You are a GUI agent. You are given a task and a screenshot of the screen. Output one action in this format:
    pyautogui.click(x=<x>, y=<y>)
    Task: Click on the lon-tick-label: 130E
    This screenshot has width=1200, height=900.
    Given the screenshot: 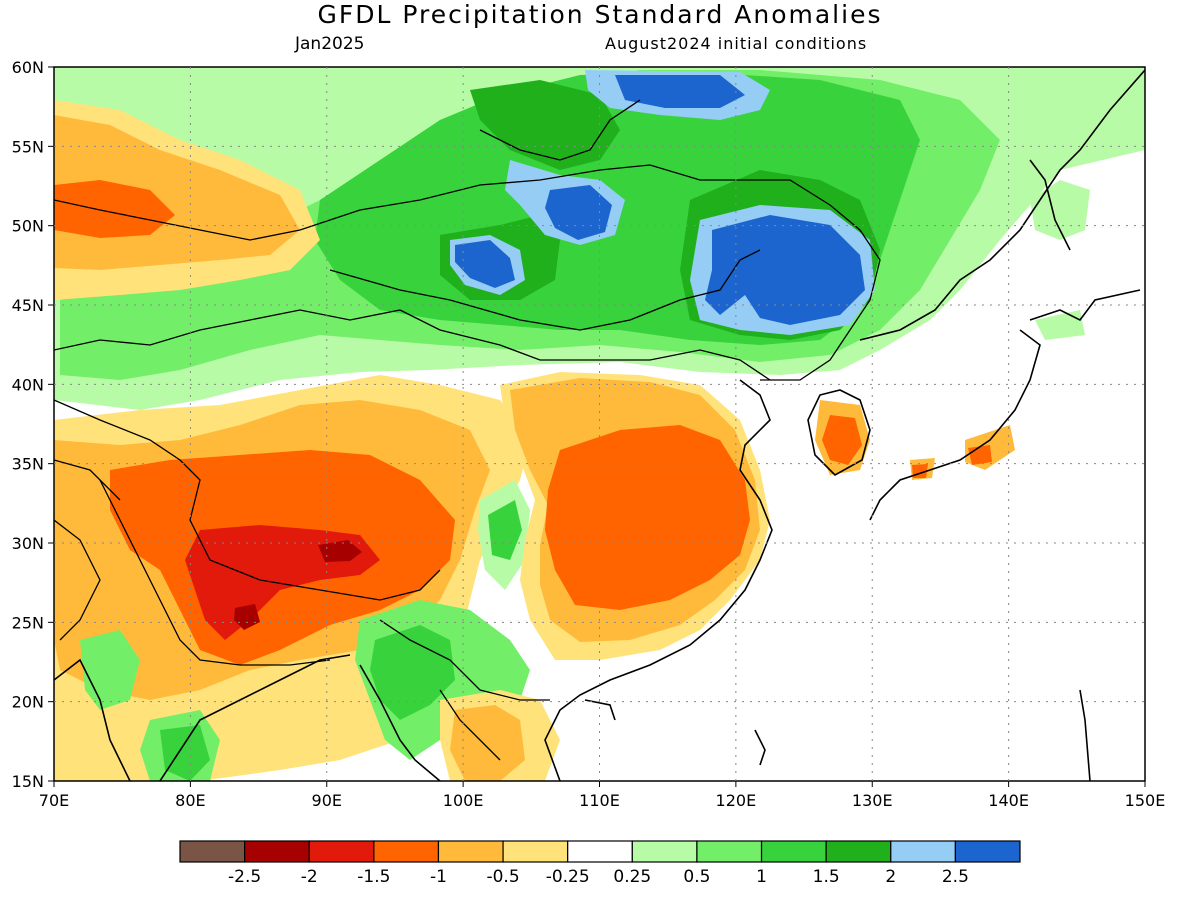 What is the action you would take?
    pyautogui.click(x=872, y=800)
    